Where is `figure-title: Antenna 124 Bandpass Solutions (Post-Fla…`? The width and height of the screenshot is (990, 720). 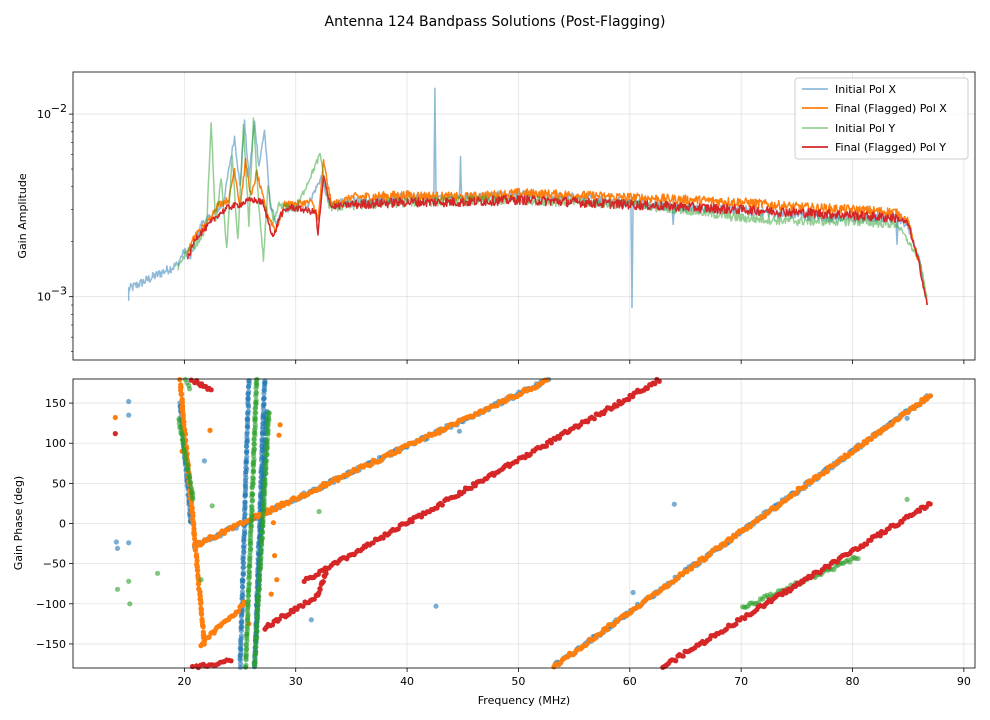 figure-title: Antenna 124 Bandpass Solutions (Post-Fla… is located at coordinates (495, 22).